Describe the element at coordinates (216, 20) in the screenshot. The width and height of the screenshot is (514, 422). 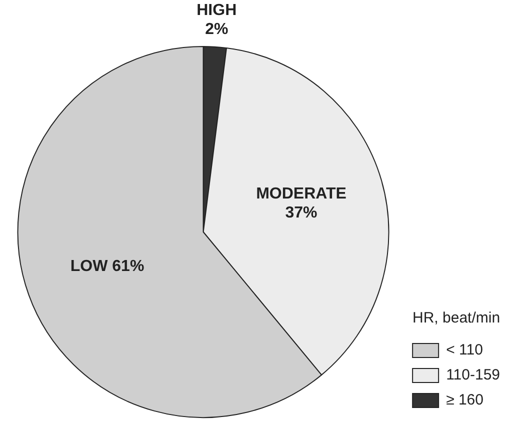
I see `data-label: HIGH 2%` at that location.